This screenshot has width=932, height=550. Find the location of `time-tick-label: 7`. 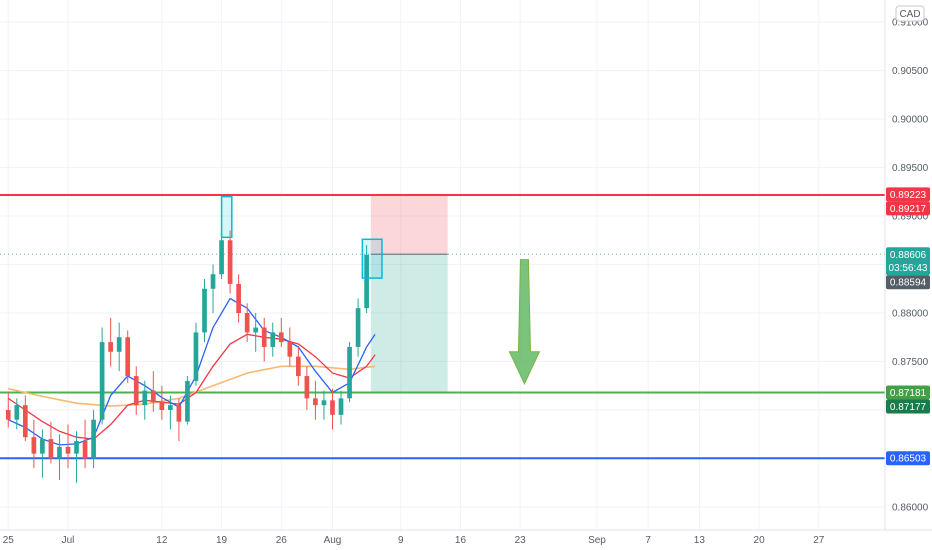

time-tick-label: 7 is located at coordinates (648, 540).